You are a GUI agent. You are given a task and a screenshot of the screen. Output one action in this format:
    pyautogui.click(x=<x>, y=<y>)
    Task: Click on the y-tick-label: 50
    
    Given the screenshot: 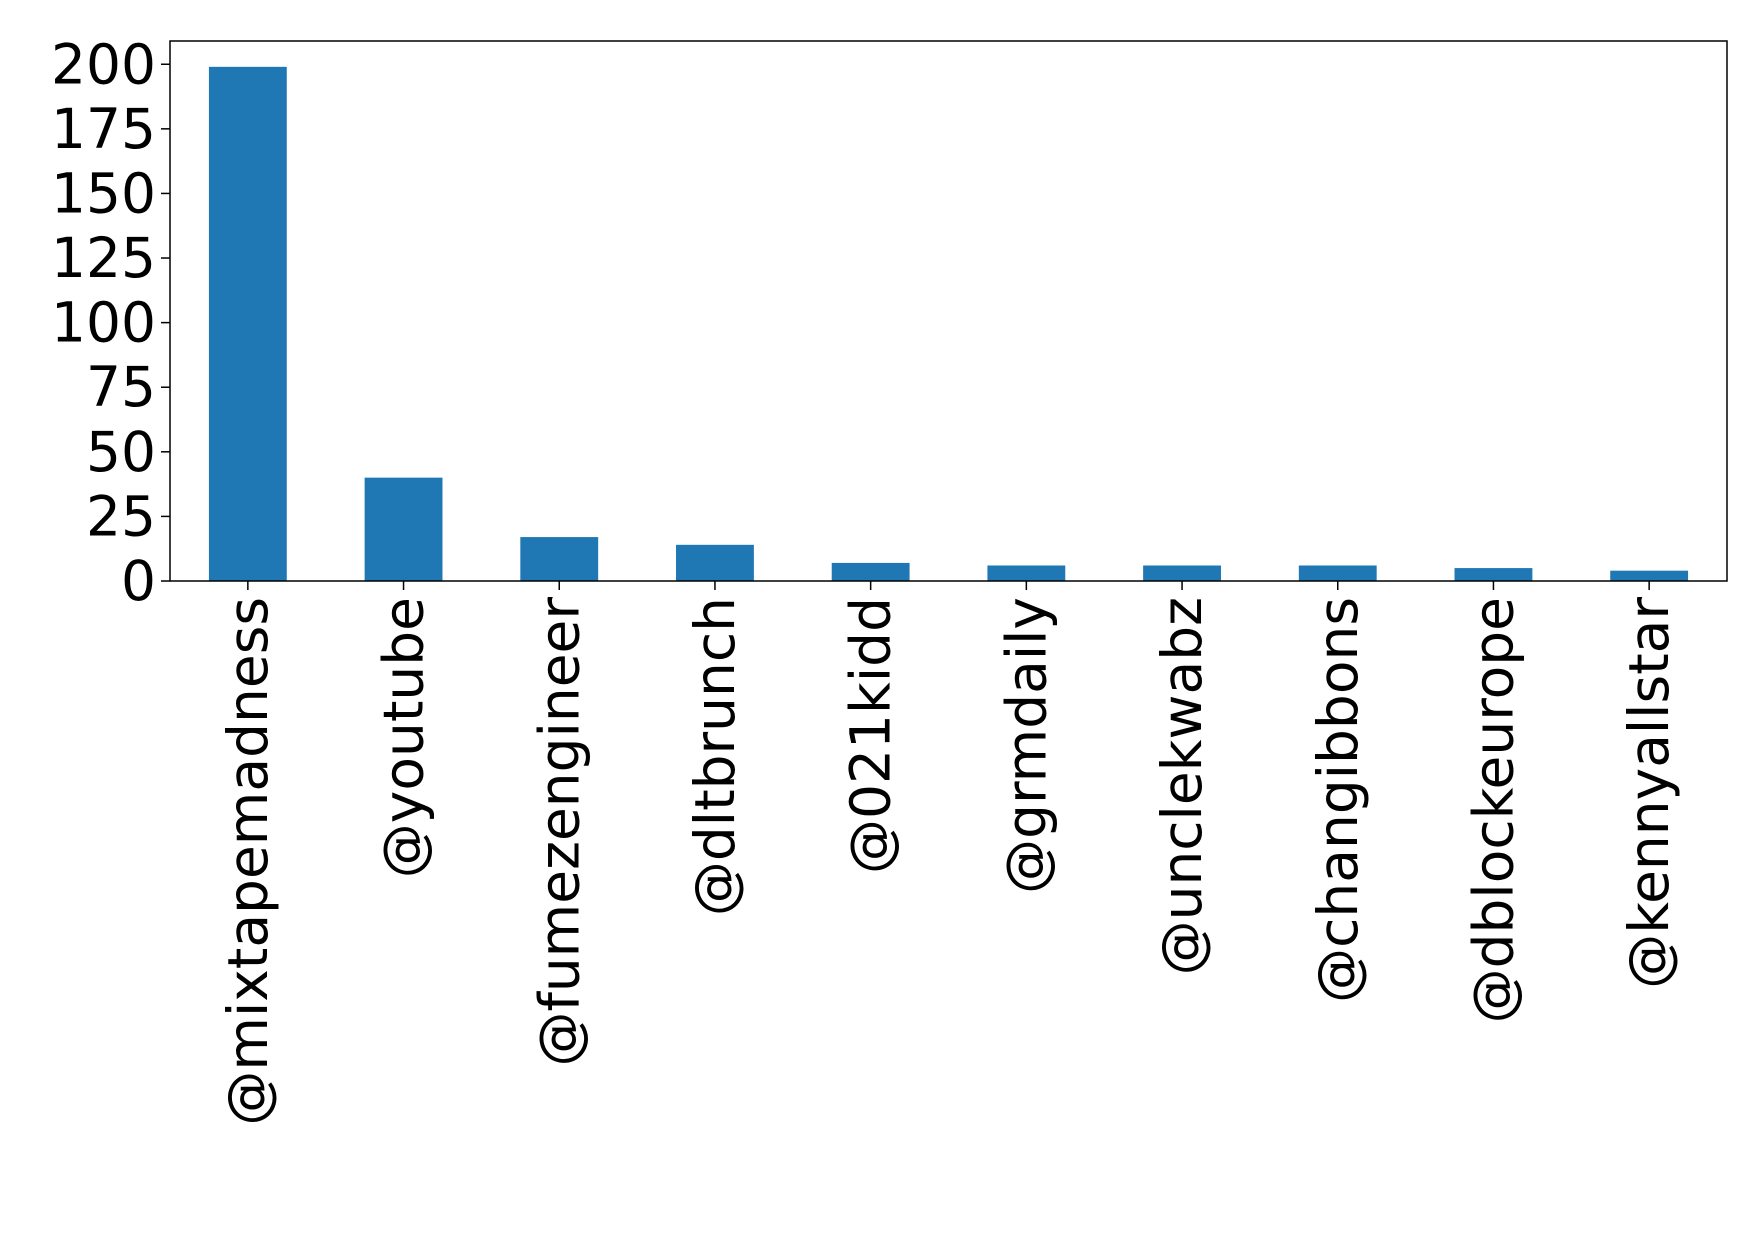 What is the action you would take?
    pyautogui.click(x=121, y=452)
    